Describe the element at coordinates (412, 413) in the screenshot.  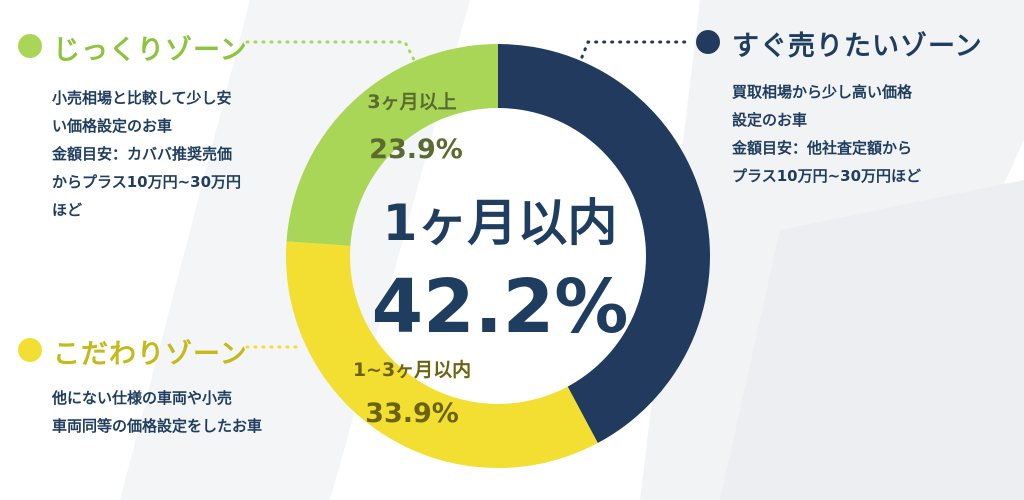
I see `slice-label-value-1to3months: 33.9%` at that location.